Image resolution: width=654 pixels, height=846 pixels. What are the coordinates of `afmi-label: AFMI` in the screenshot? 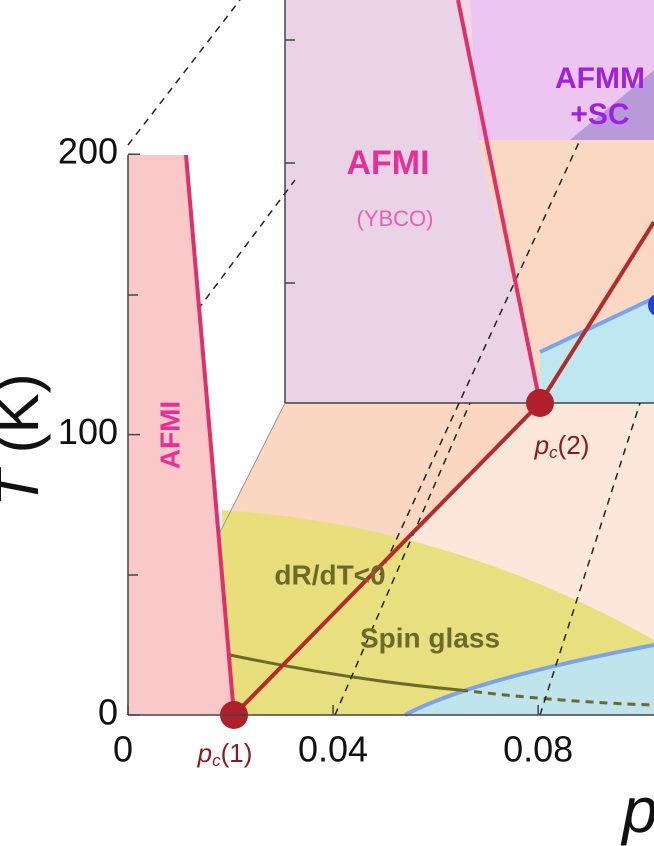 It's located at (387, 163).